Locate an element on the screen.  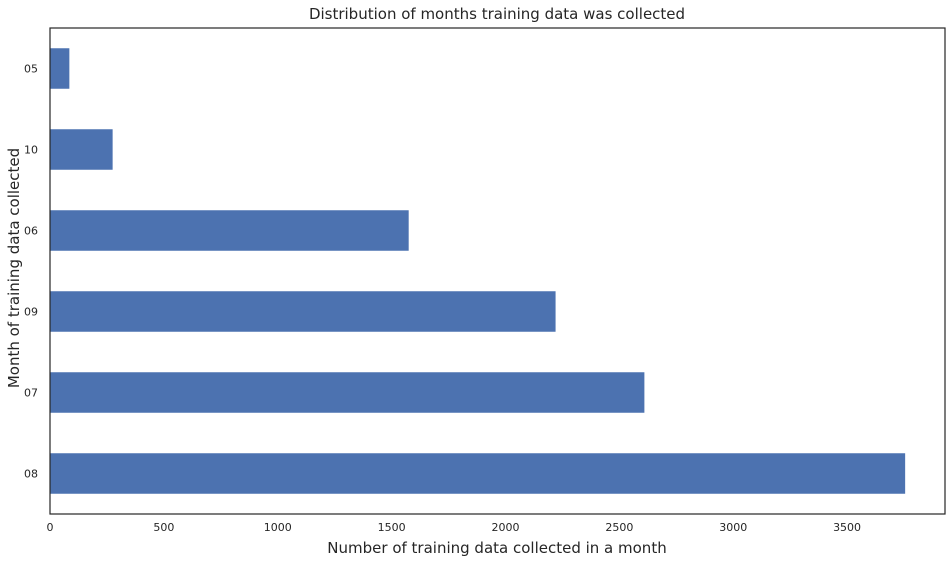
y-axis-title: Month of training data collected is located at coordinates (14, 268).